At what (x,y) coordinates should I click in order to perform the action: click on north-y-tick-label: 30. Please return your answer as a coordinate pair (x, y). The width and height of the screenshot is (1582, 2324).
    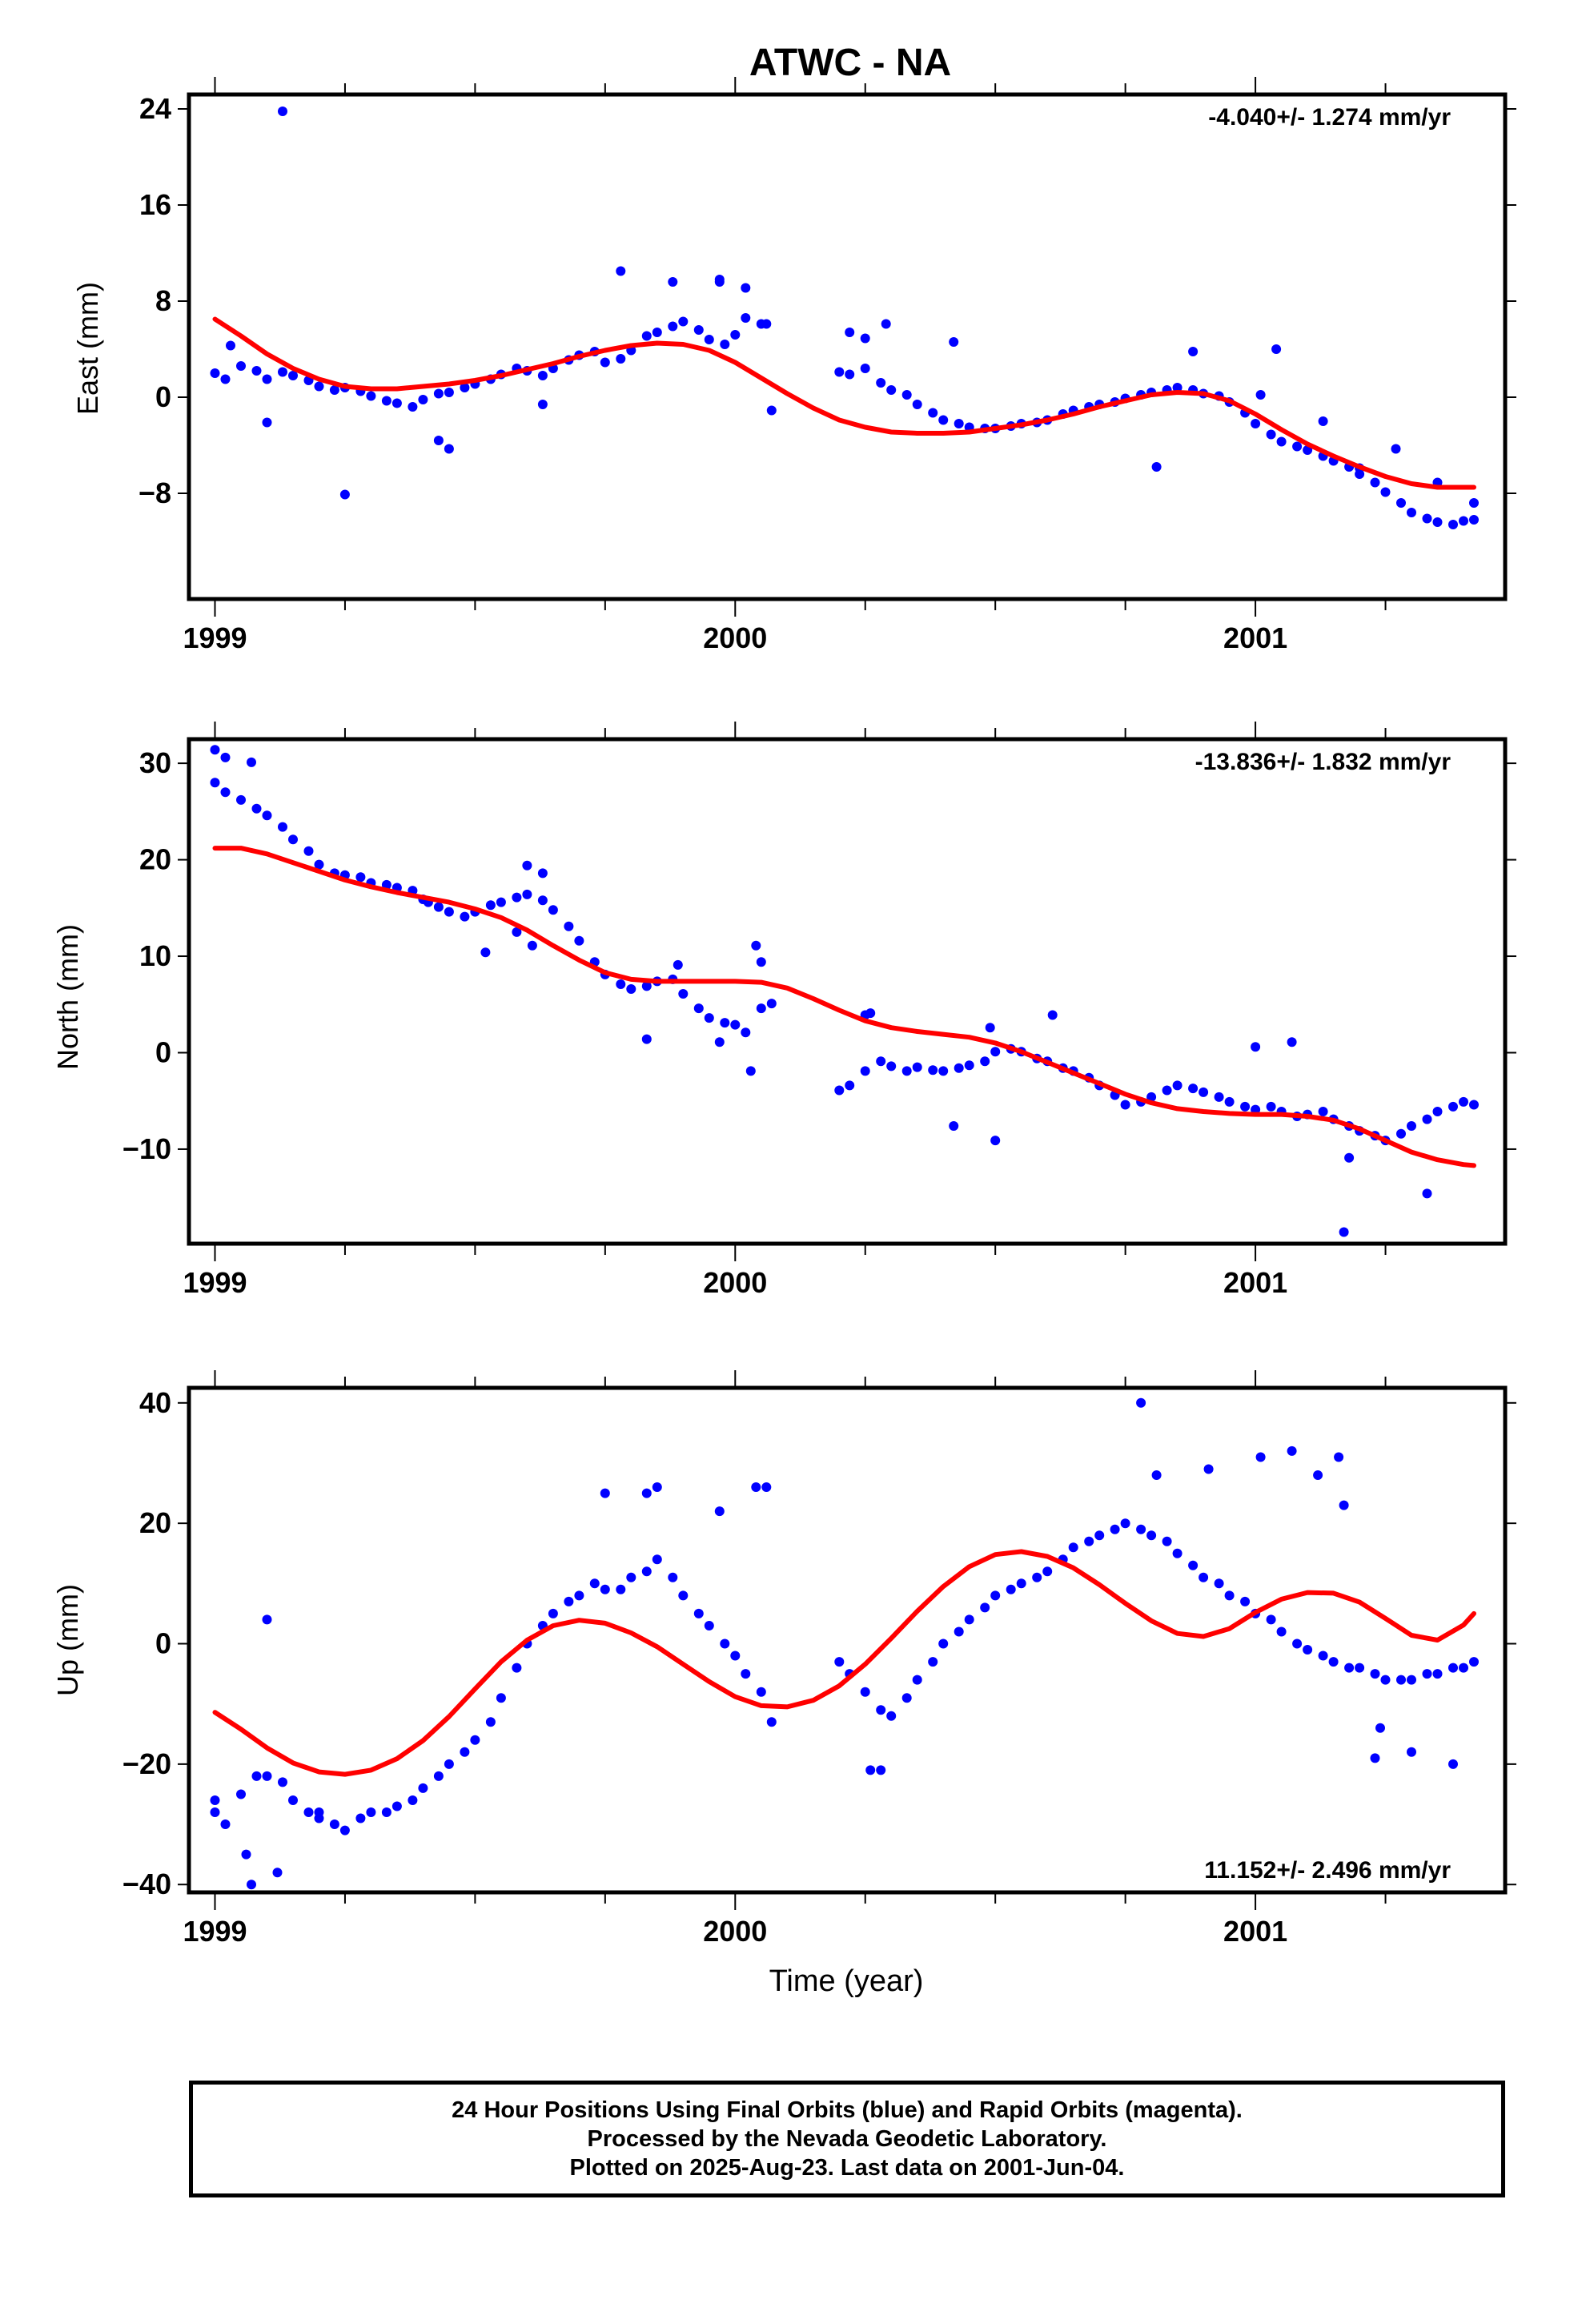
    Looking at the image, I should click on (155, 762).